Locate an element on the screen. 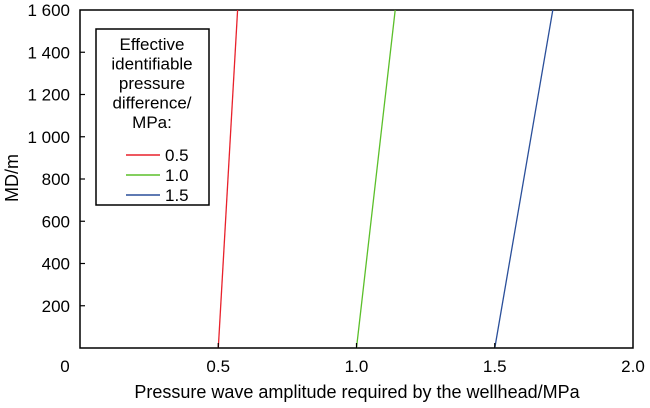 The height and width of the screenshot is (408, 650). legend-title-line: difference/ is located at coordinates (151, 103).